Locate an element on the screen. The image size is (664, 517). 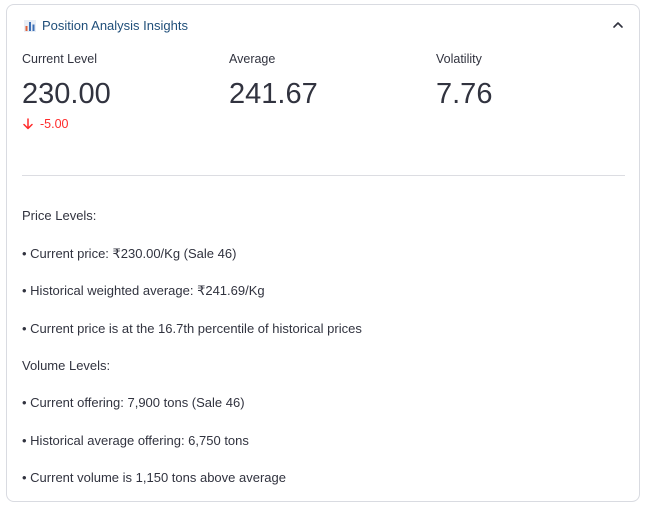
expander-header: Position Analysis Insights is located at coordinates (323, 26).